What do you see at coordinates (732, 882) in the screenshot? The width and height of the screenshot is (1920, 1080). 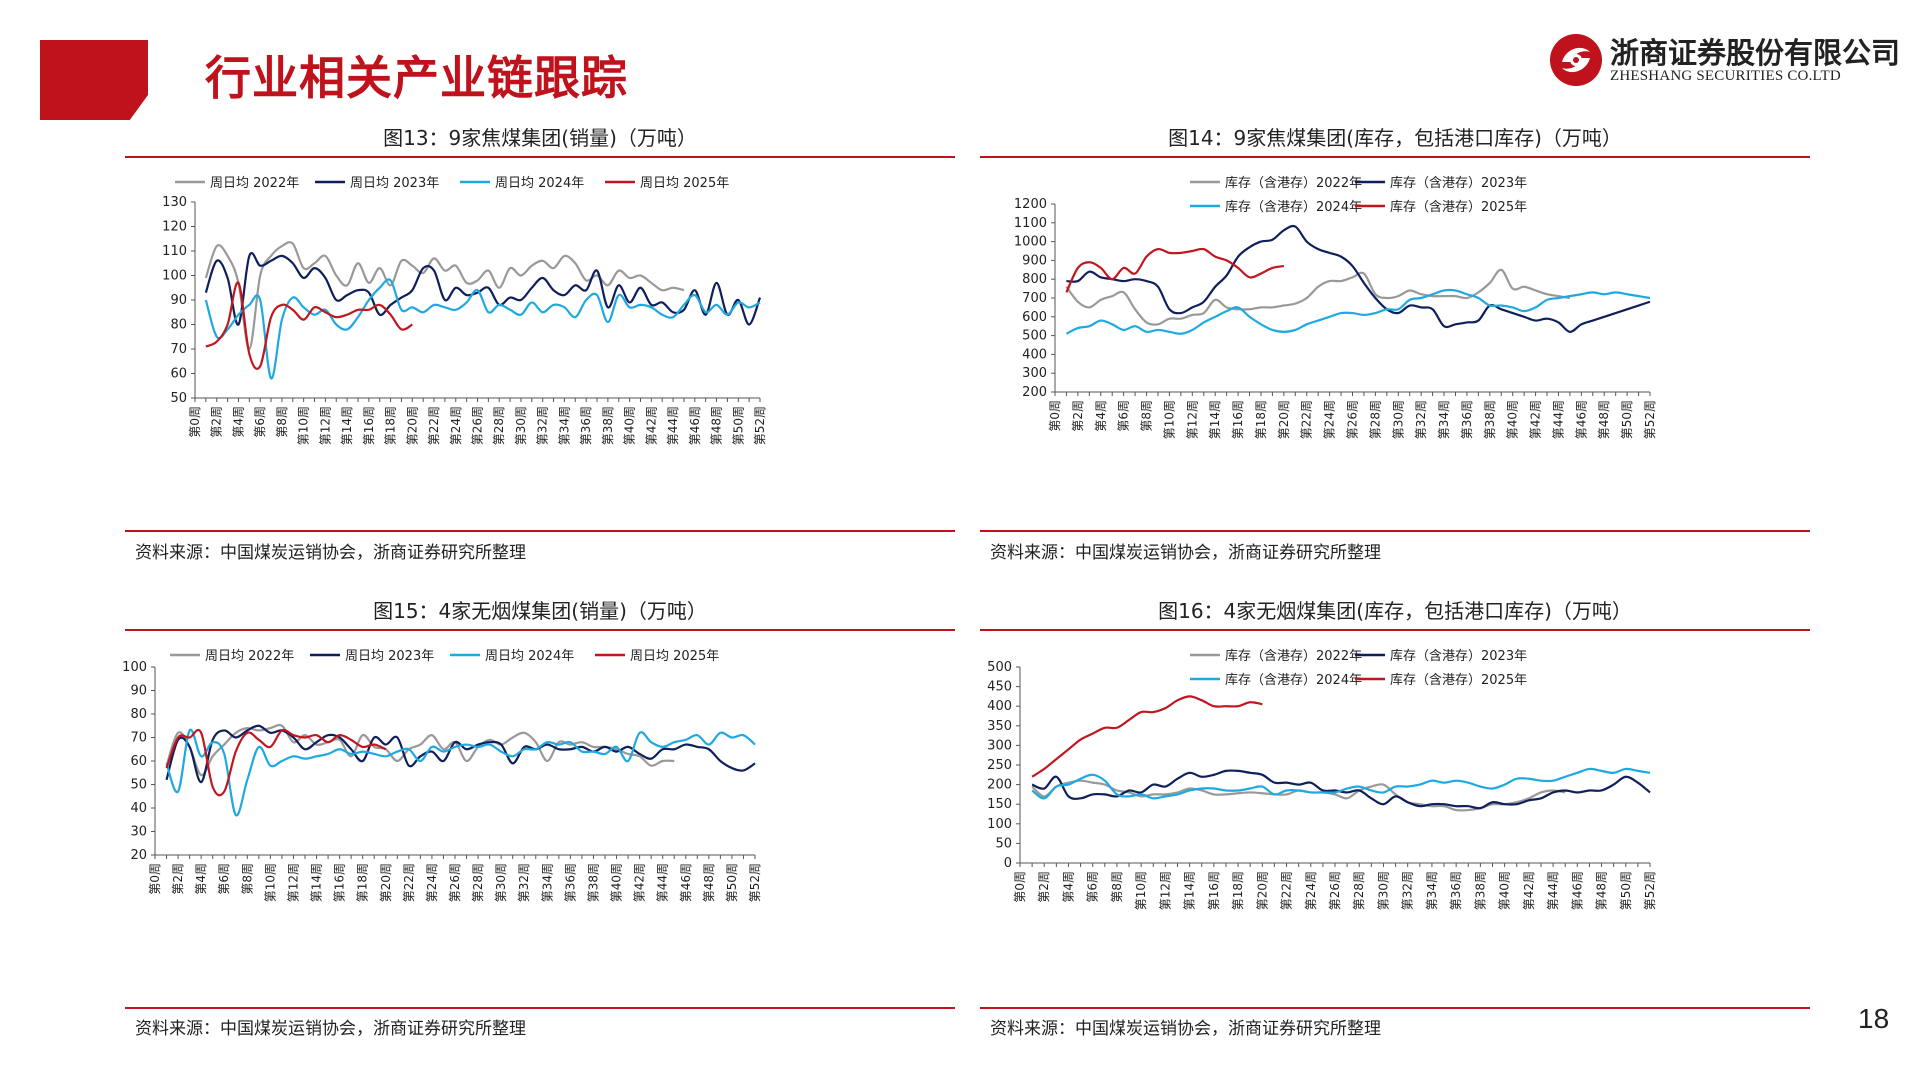 I see `x-tick-label: 第50周` at bounding box center [732, 882].